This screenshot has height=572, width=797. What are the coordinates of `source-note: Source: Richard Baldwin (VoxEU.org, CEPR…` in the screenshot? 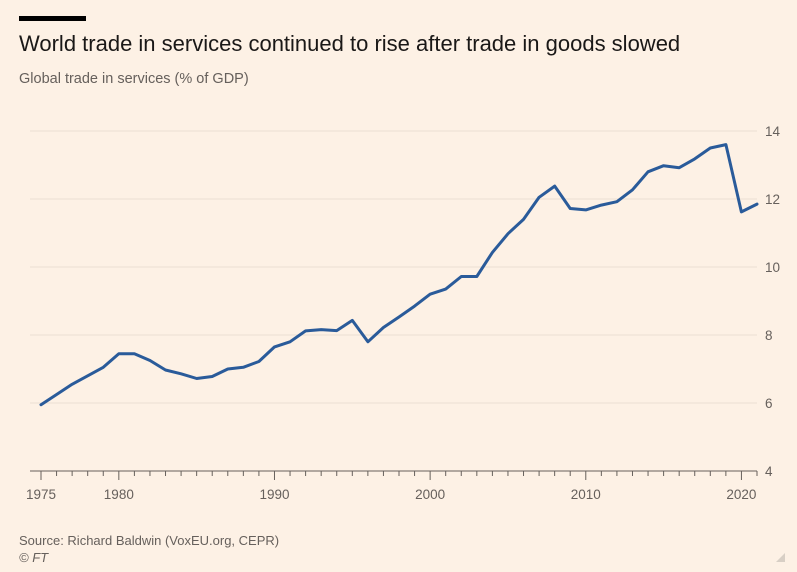 It's located at (149, 540).